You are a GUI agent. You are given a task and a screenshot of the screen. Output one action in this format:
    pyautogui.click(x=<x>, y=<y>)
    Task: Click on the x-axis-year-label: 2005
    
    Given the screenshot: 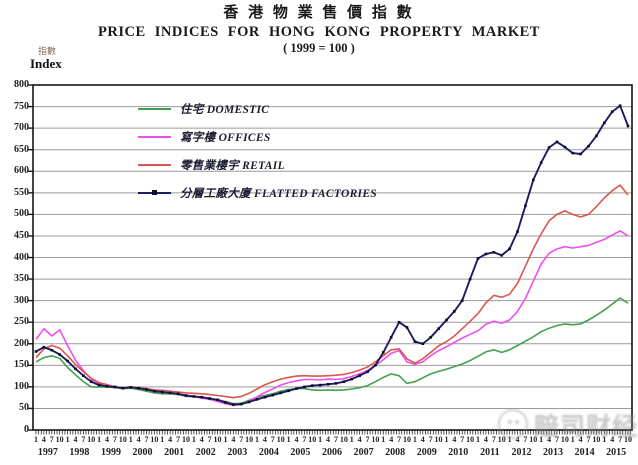 What is the action you would take?
    pyautogui.click(x=300, y=452)
    